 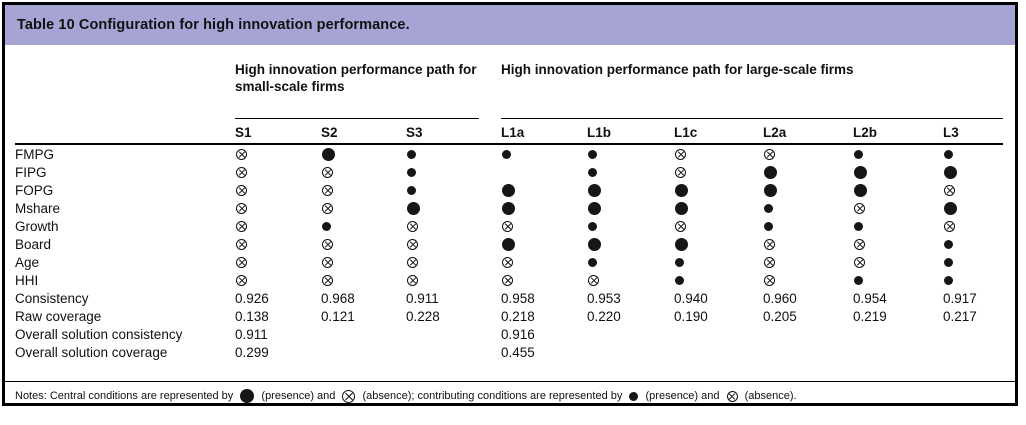 I want to click on value-cell: 0.217, so click(x=960, y=316).